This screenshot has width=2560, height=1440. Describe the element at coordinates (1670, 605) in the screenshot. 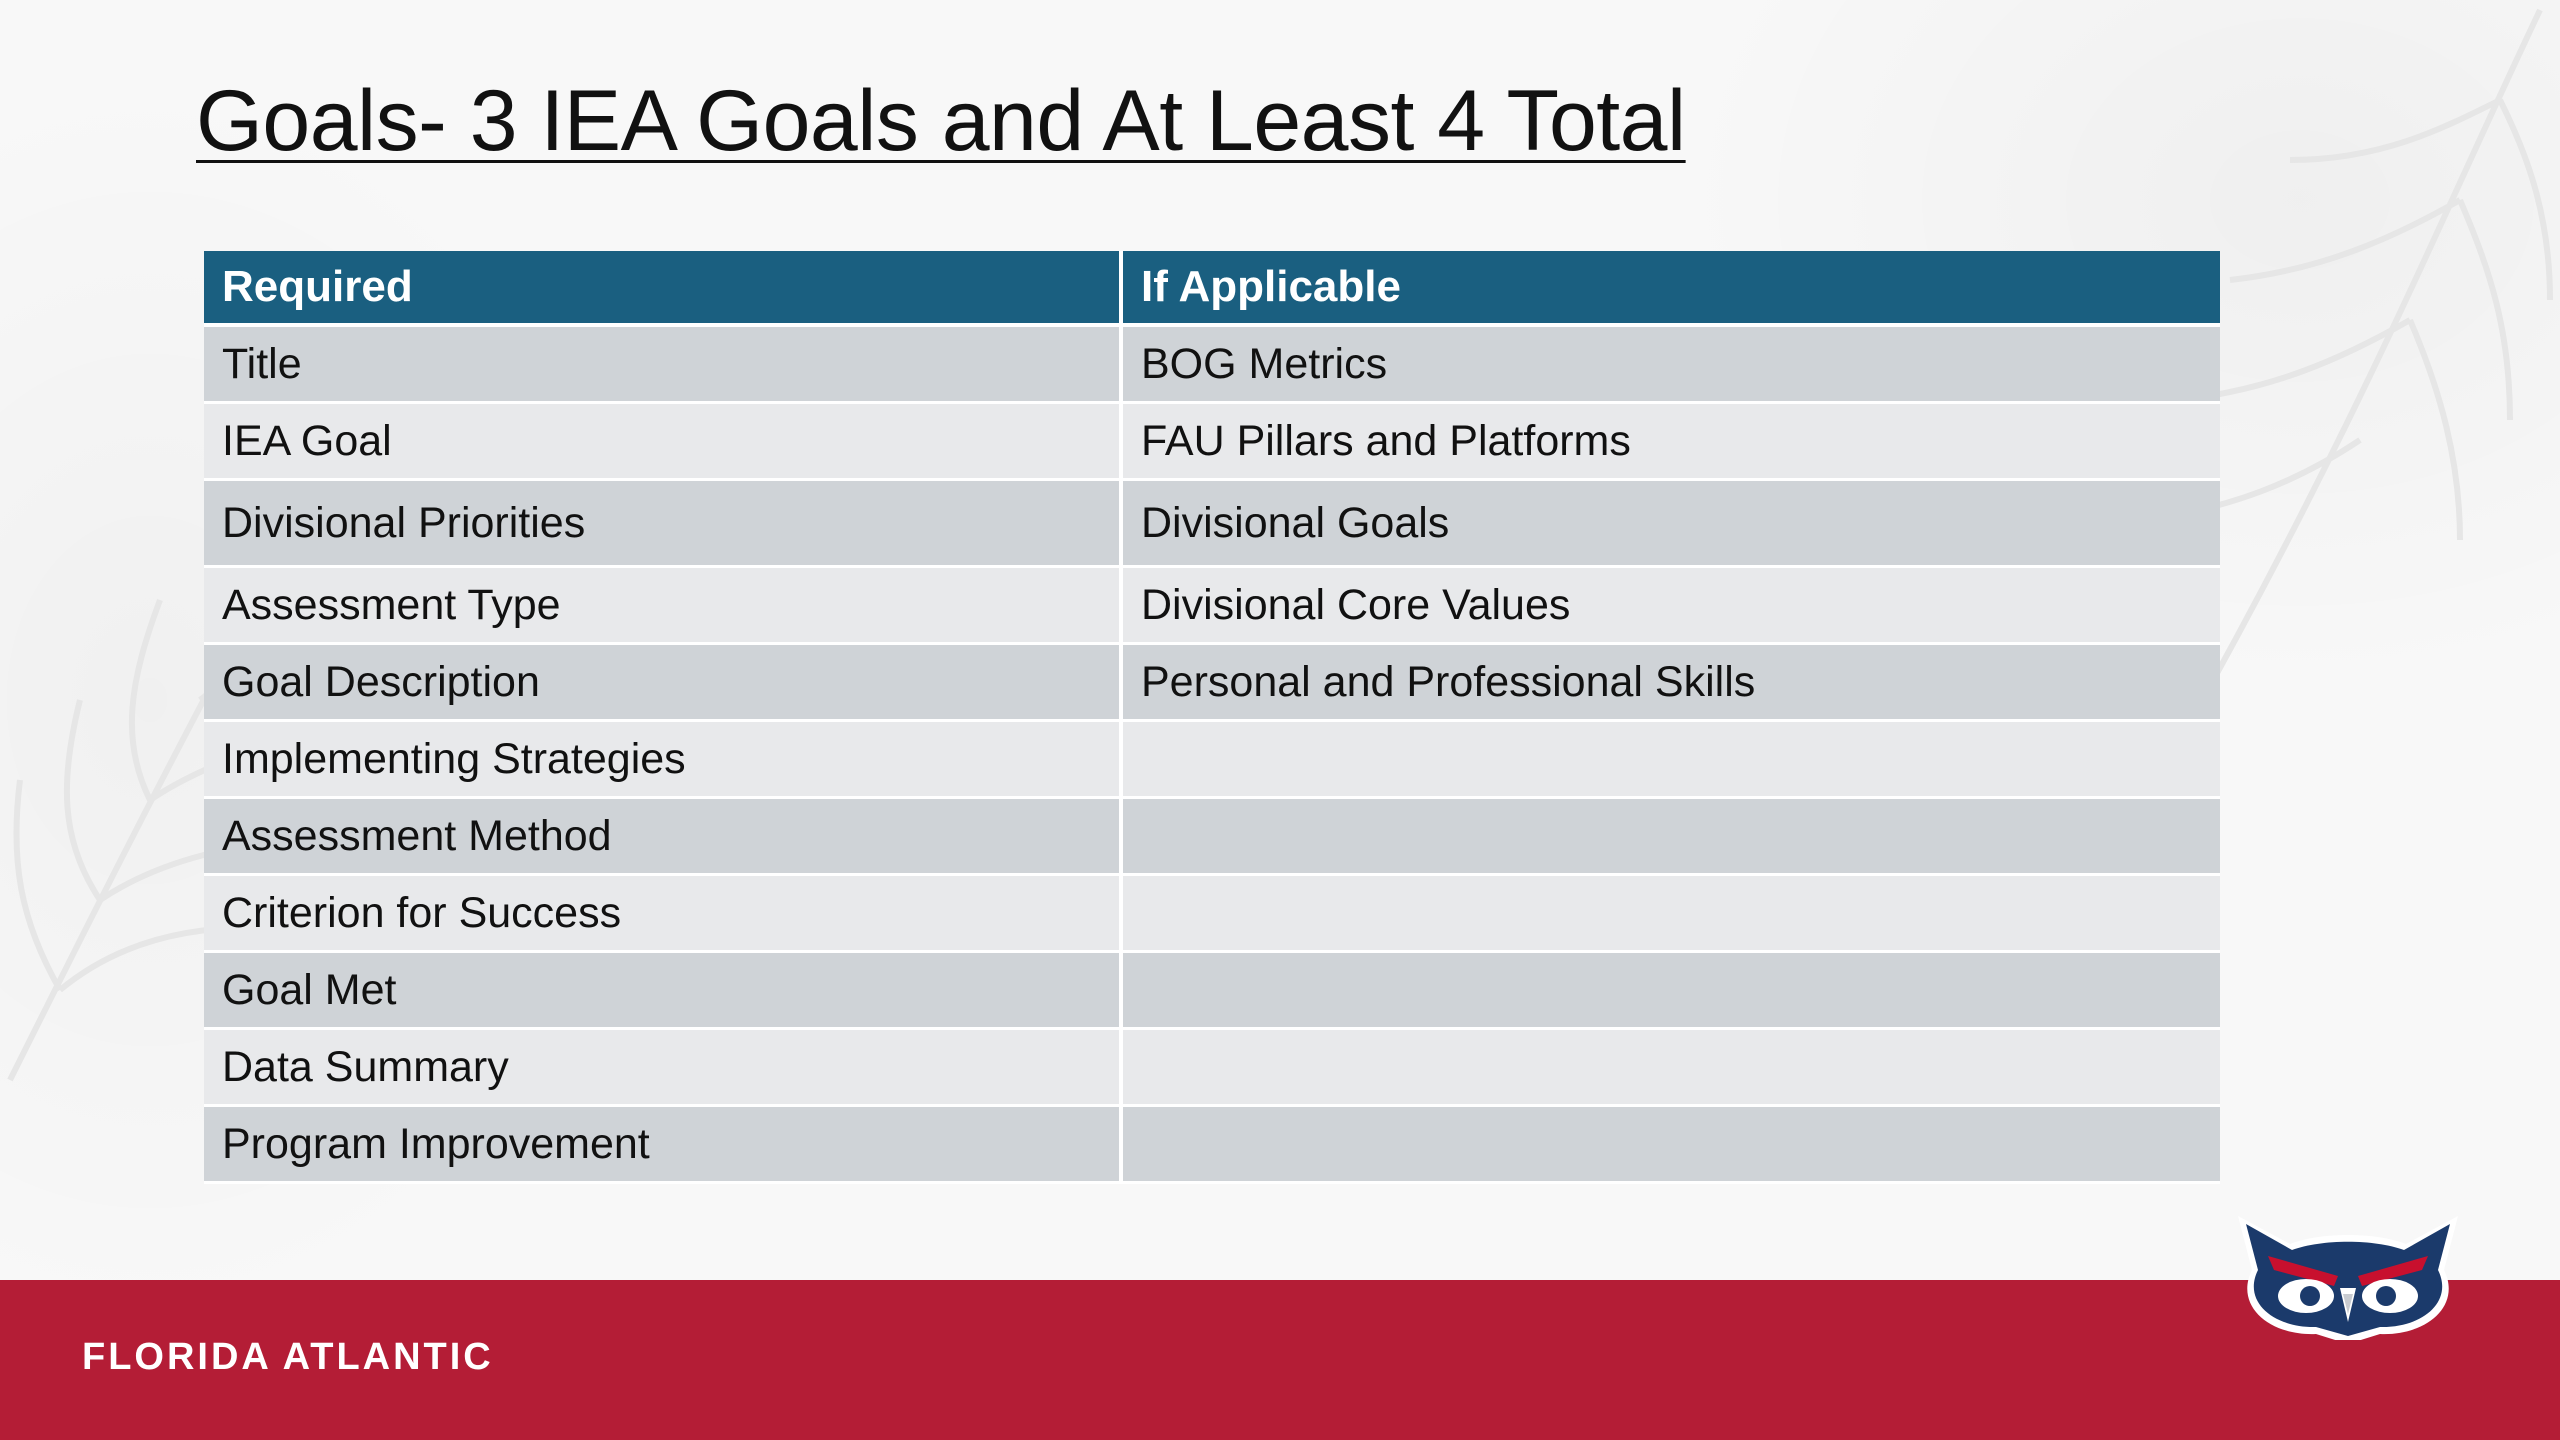

I see `if-applicable-cell: Divisional Core Values` at that location.